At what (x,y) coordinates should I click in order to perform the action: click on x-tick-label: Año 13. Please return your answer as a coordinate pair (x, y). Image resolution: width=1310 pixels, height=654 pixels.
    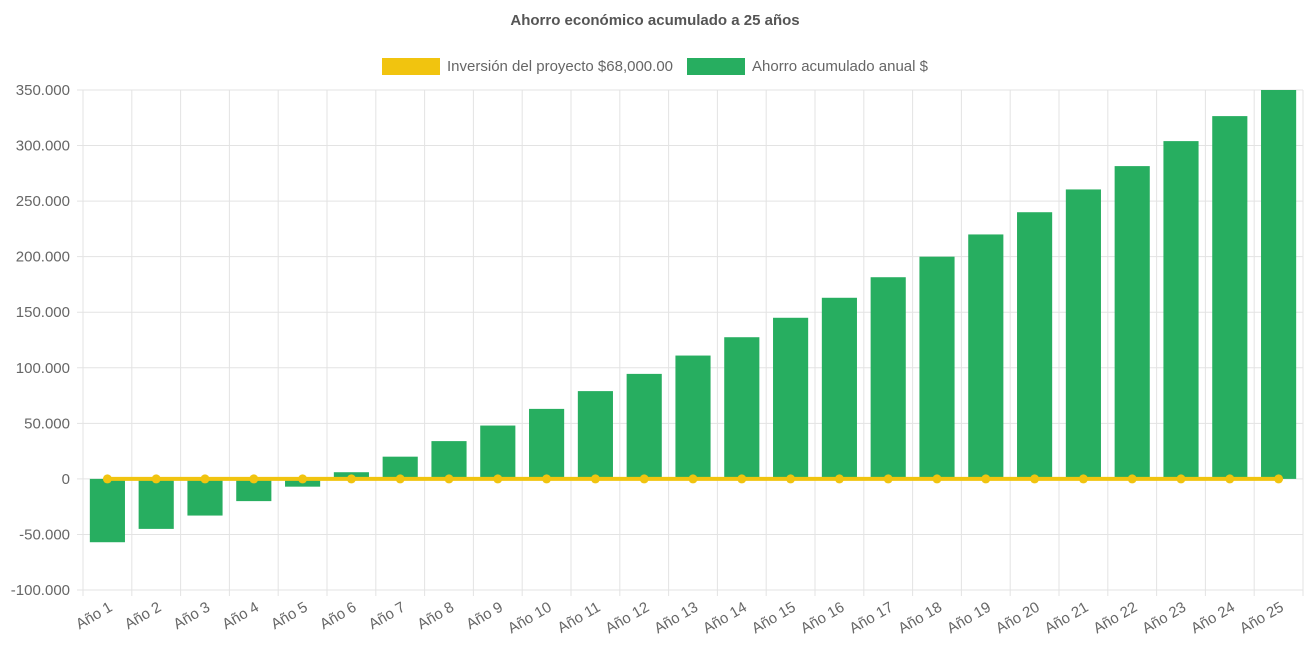
    Looking at the image, I should click on (676, 618).